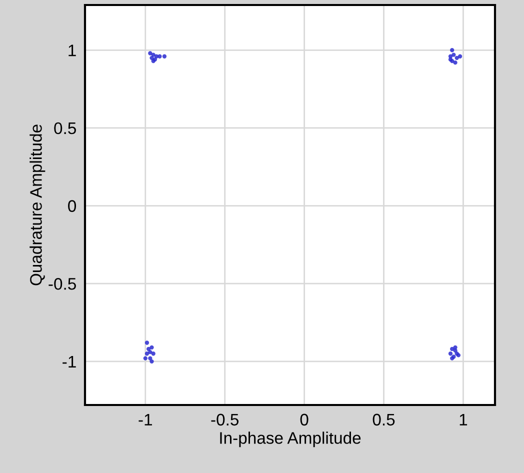  Describe the element at coordinates (383, 420) in the screenshot. I see `x-tick-label: 0.5` at that location.